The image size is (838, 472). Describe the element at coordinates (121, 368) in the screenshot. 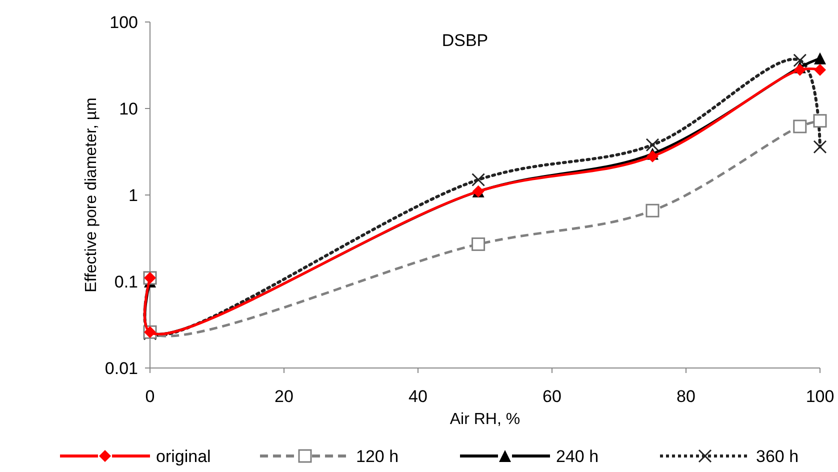

I see `y-tick-label: 0.01` at that location.